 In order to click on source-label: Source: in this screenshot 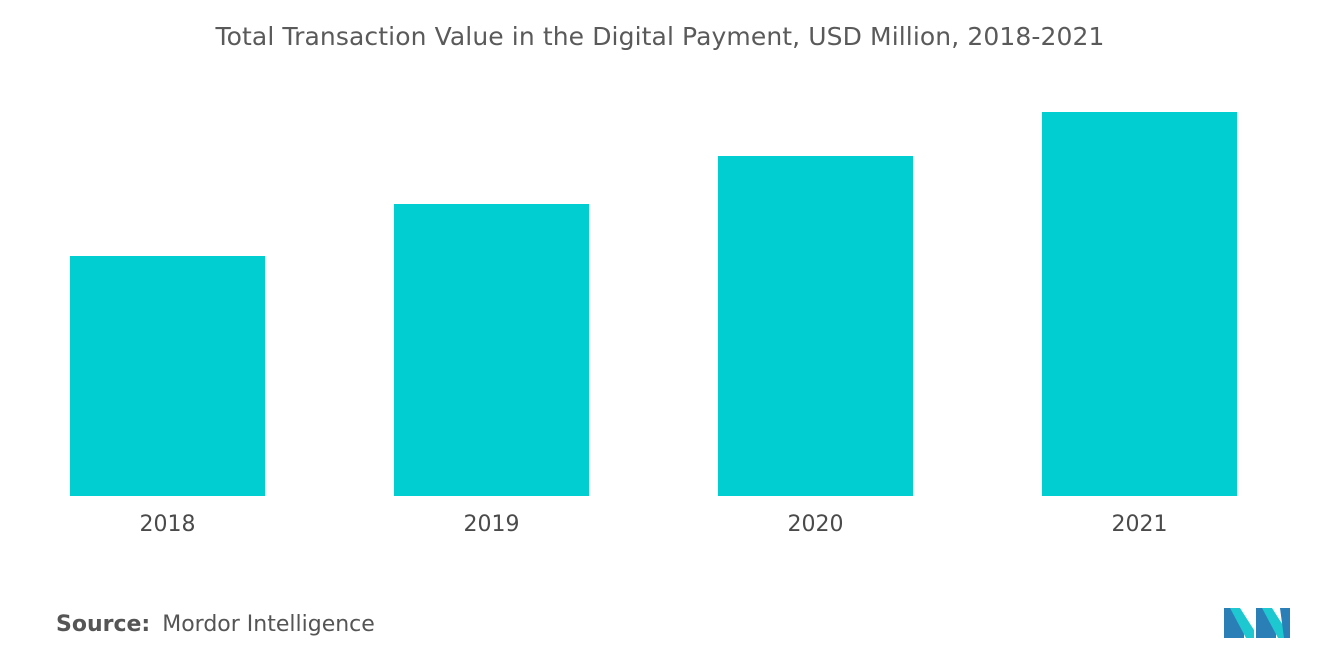, I will do `click(103, 624)`.